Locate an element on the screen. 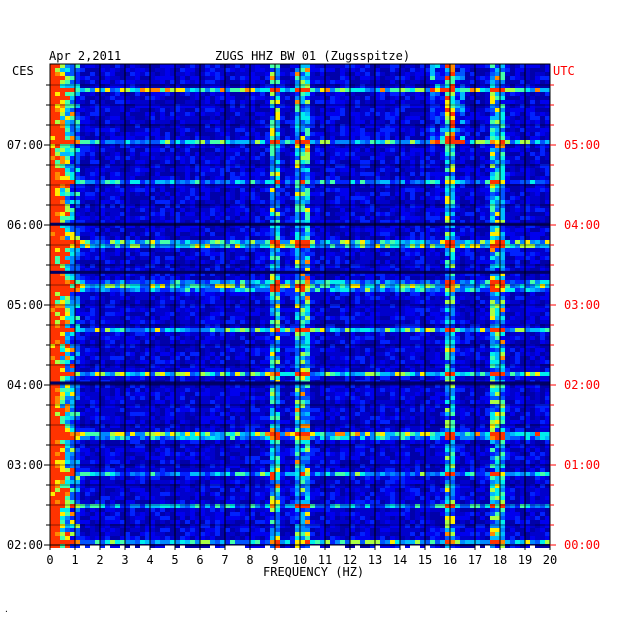 The width and height of the screenshot is (630, 624). y-tick-label-right: 04:00 is located at coordinates (582, 225).